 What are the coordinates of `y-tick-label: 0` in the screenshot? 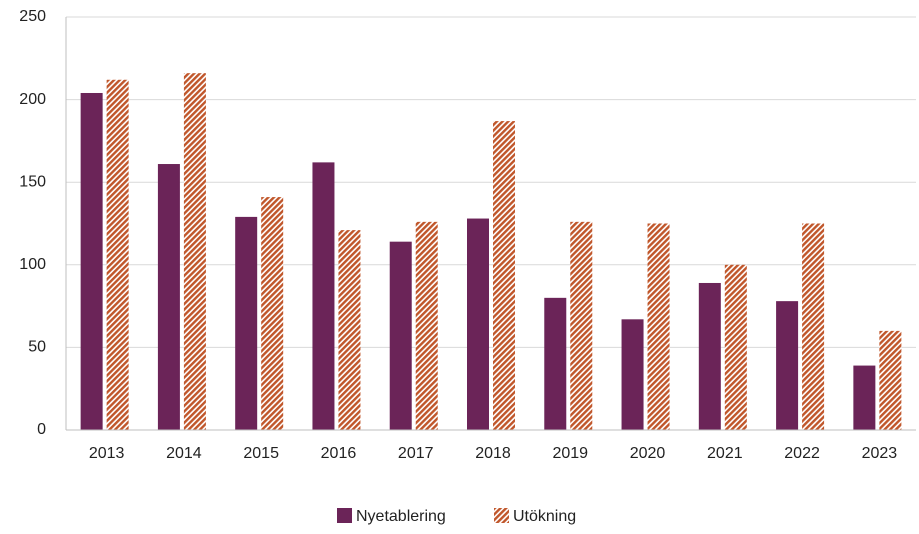 It's located at (41, 429).